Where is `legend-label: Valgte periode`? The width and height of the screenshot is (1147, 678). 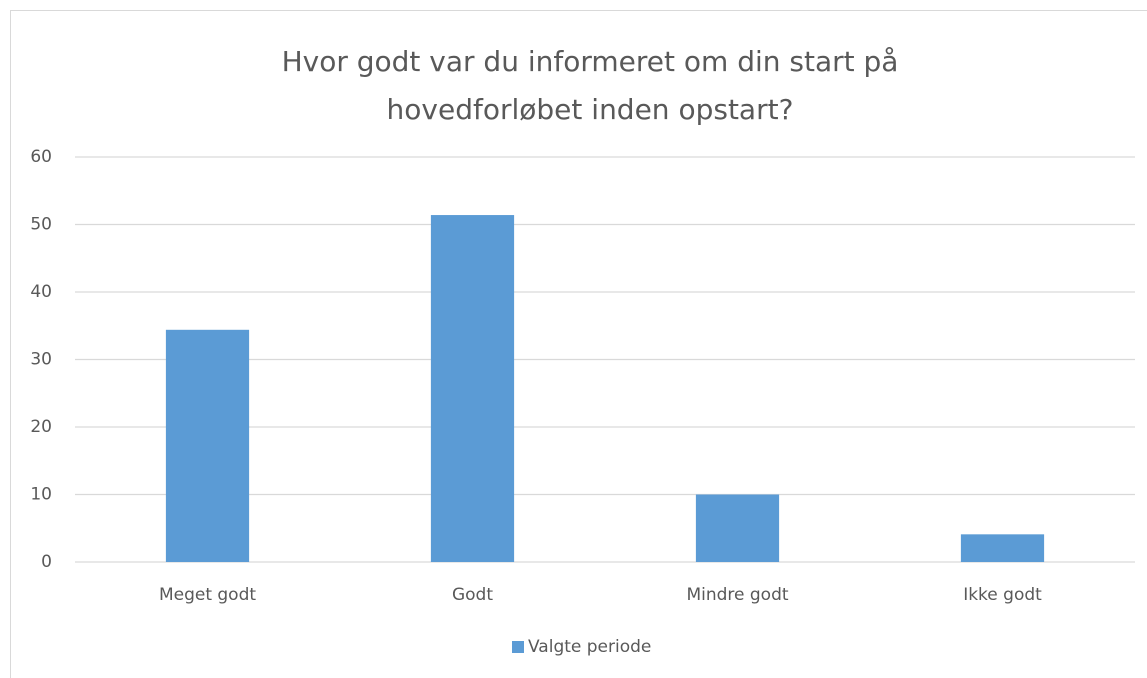 legend-label: Valgte periode is located at coordinates (589, 647).